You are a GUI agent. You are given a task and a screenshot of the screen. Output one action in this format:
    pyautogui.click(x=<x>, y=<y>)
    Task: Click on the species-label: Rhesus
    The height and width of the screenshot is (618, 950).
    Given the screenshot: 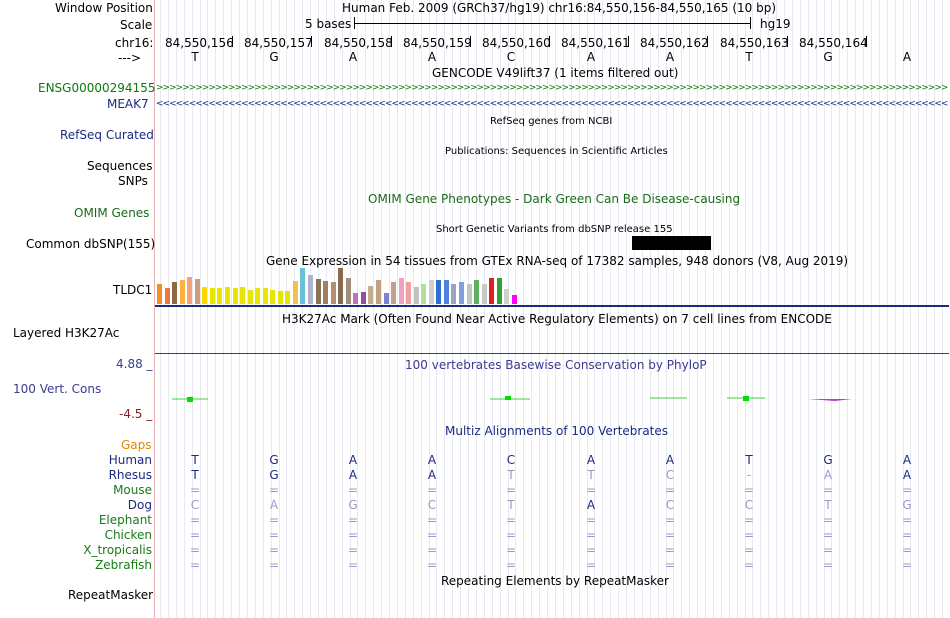 What is the action you would take?
    pyautogui.click(x=130, y=475)
    